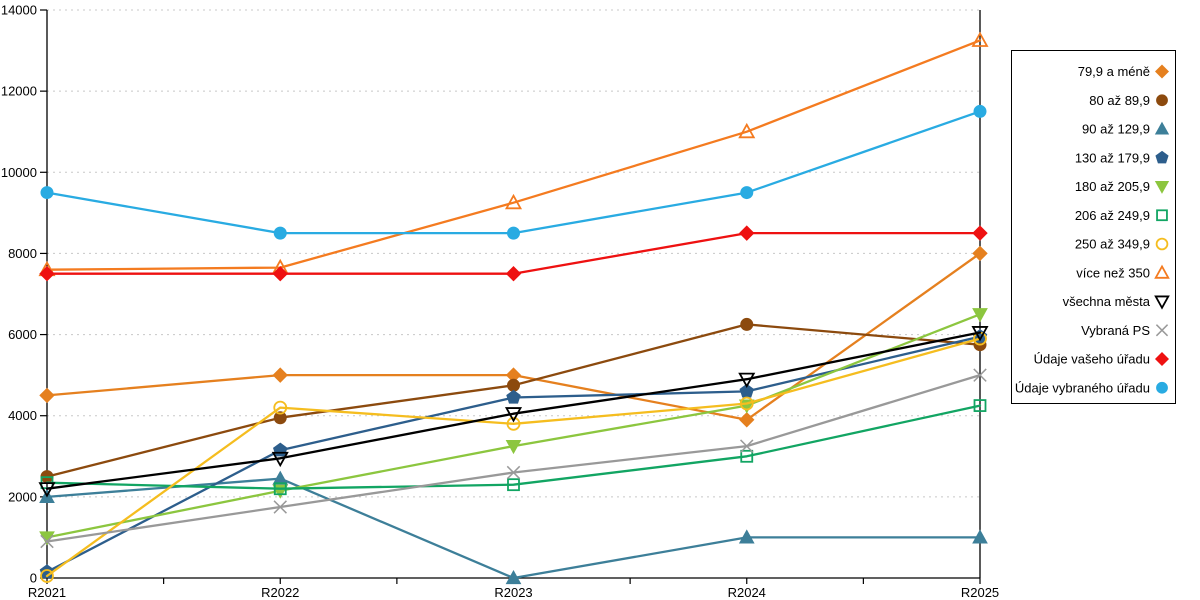 The width and height of the screenshot is (1200, 600). I want to click on legend-item: 180 až 205,9, so click(1122, 186).